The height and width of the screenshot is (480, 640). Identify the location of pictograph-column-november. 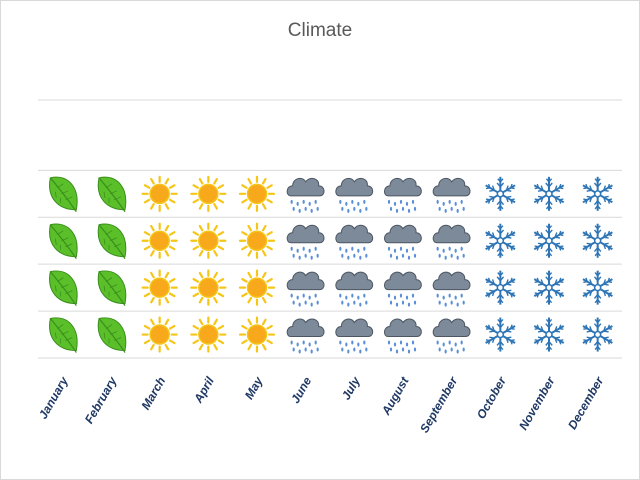
(549, 264).